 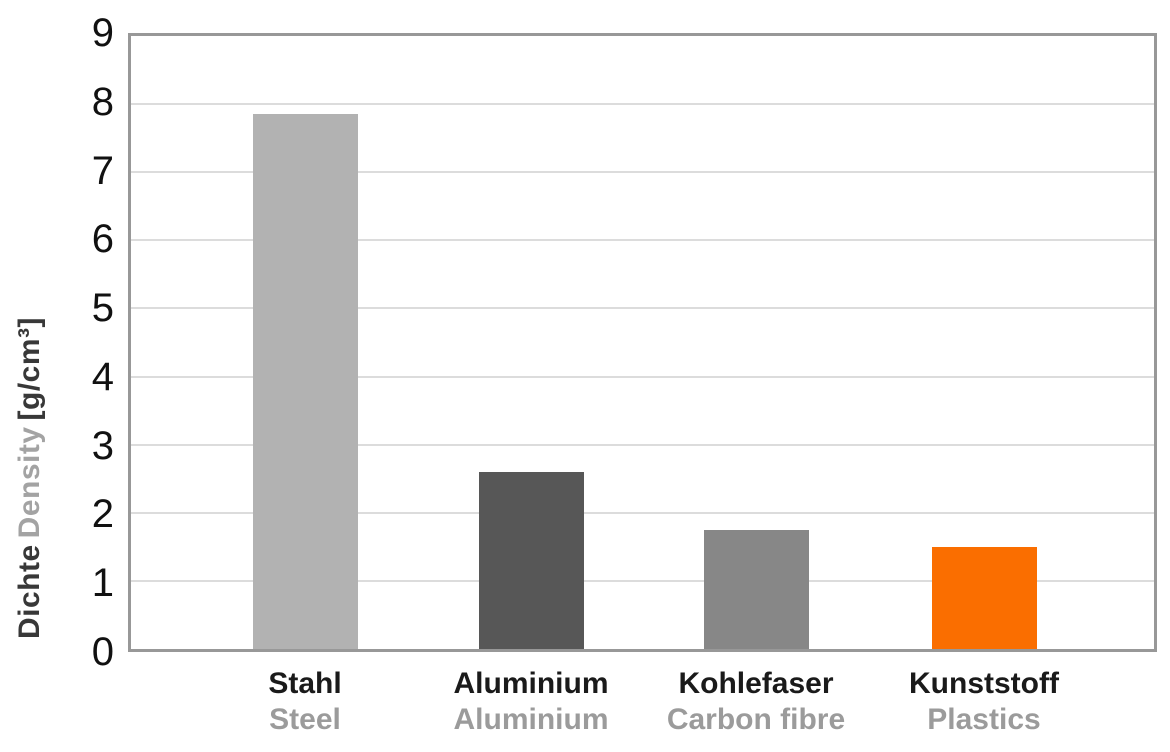 What do you see at coordinates (756, 683) in the screenshot?
I see `category-label-de: Kohlefaser` at bounding box center [756, 683].